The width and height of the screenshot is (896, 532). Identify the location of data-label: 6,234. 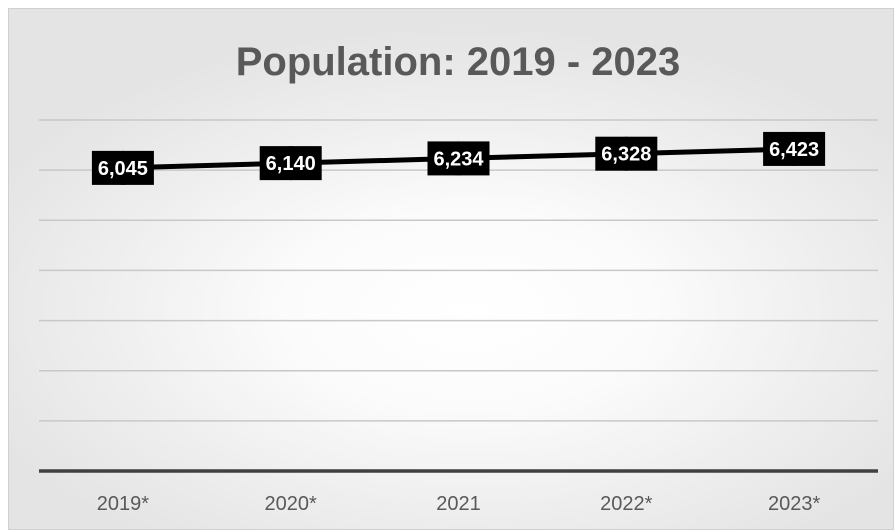
(458, 159).